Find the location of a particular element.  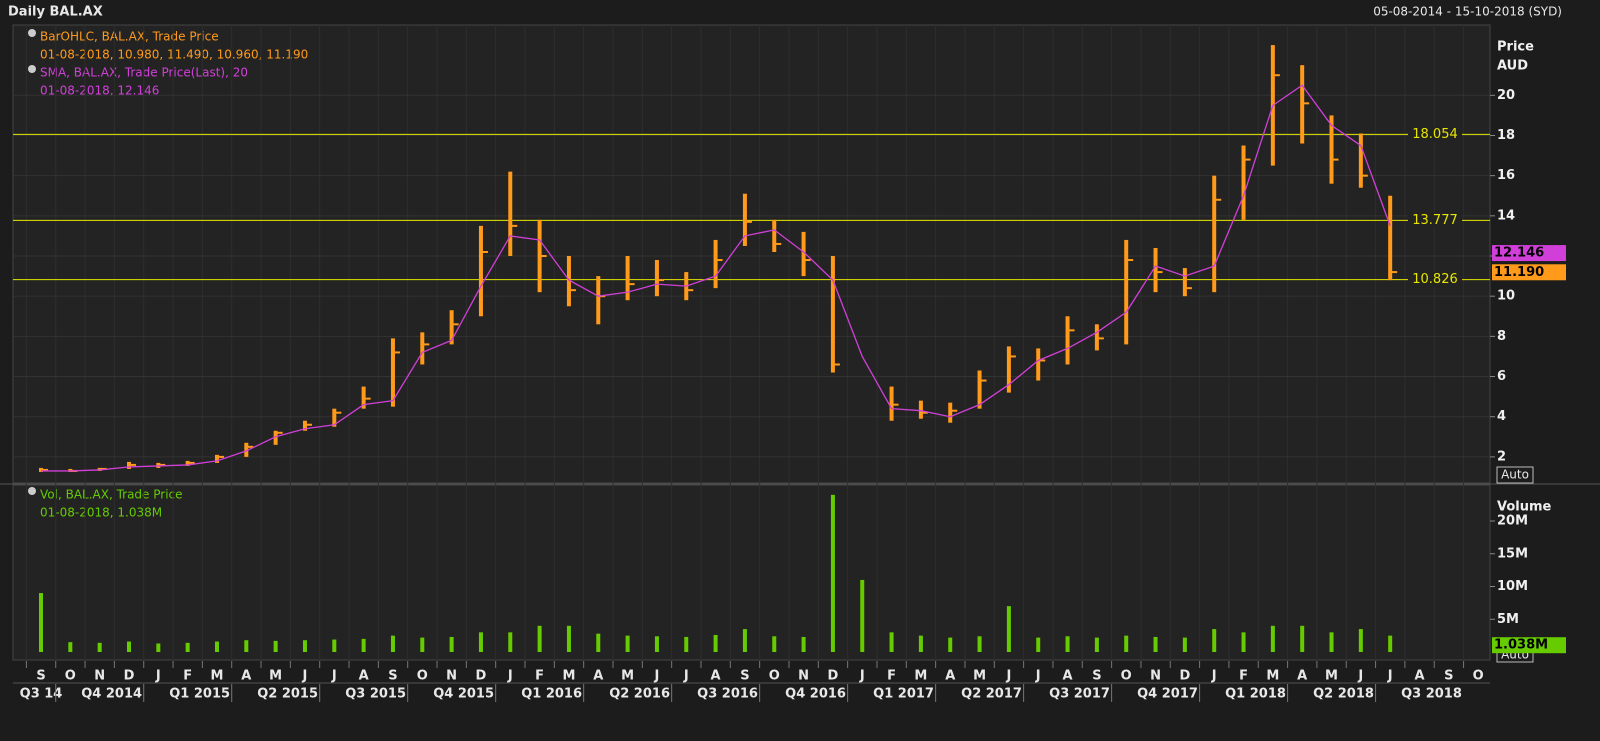

level-label: 10.826 is located at coordinates (1435, 279).